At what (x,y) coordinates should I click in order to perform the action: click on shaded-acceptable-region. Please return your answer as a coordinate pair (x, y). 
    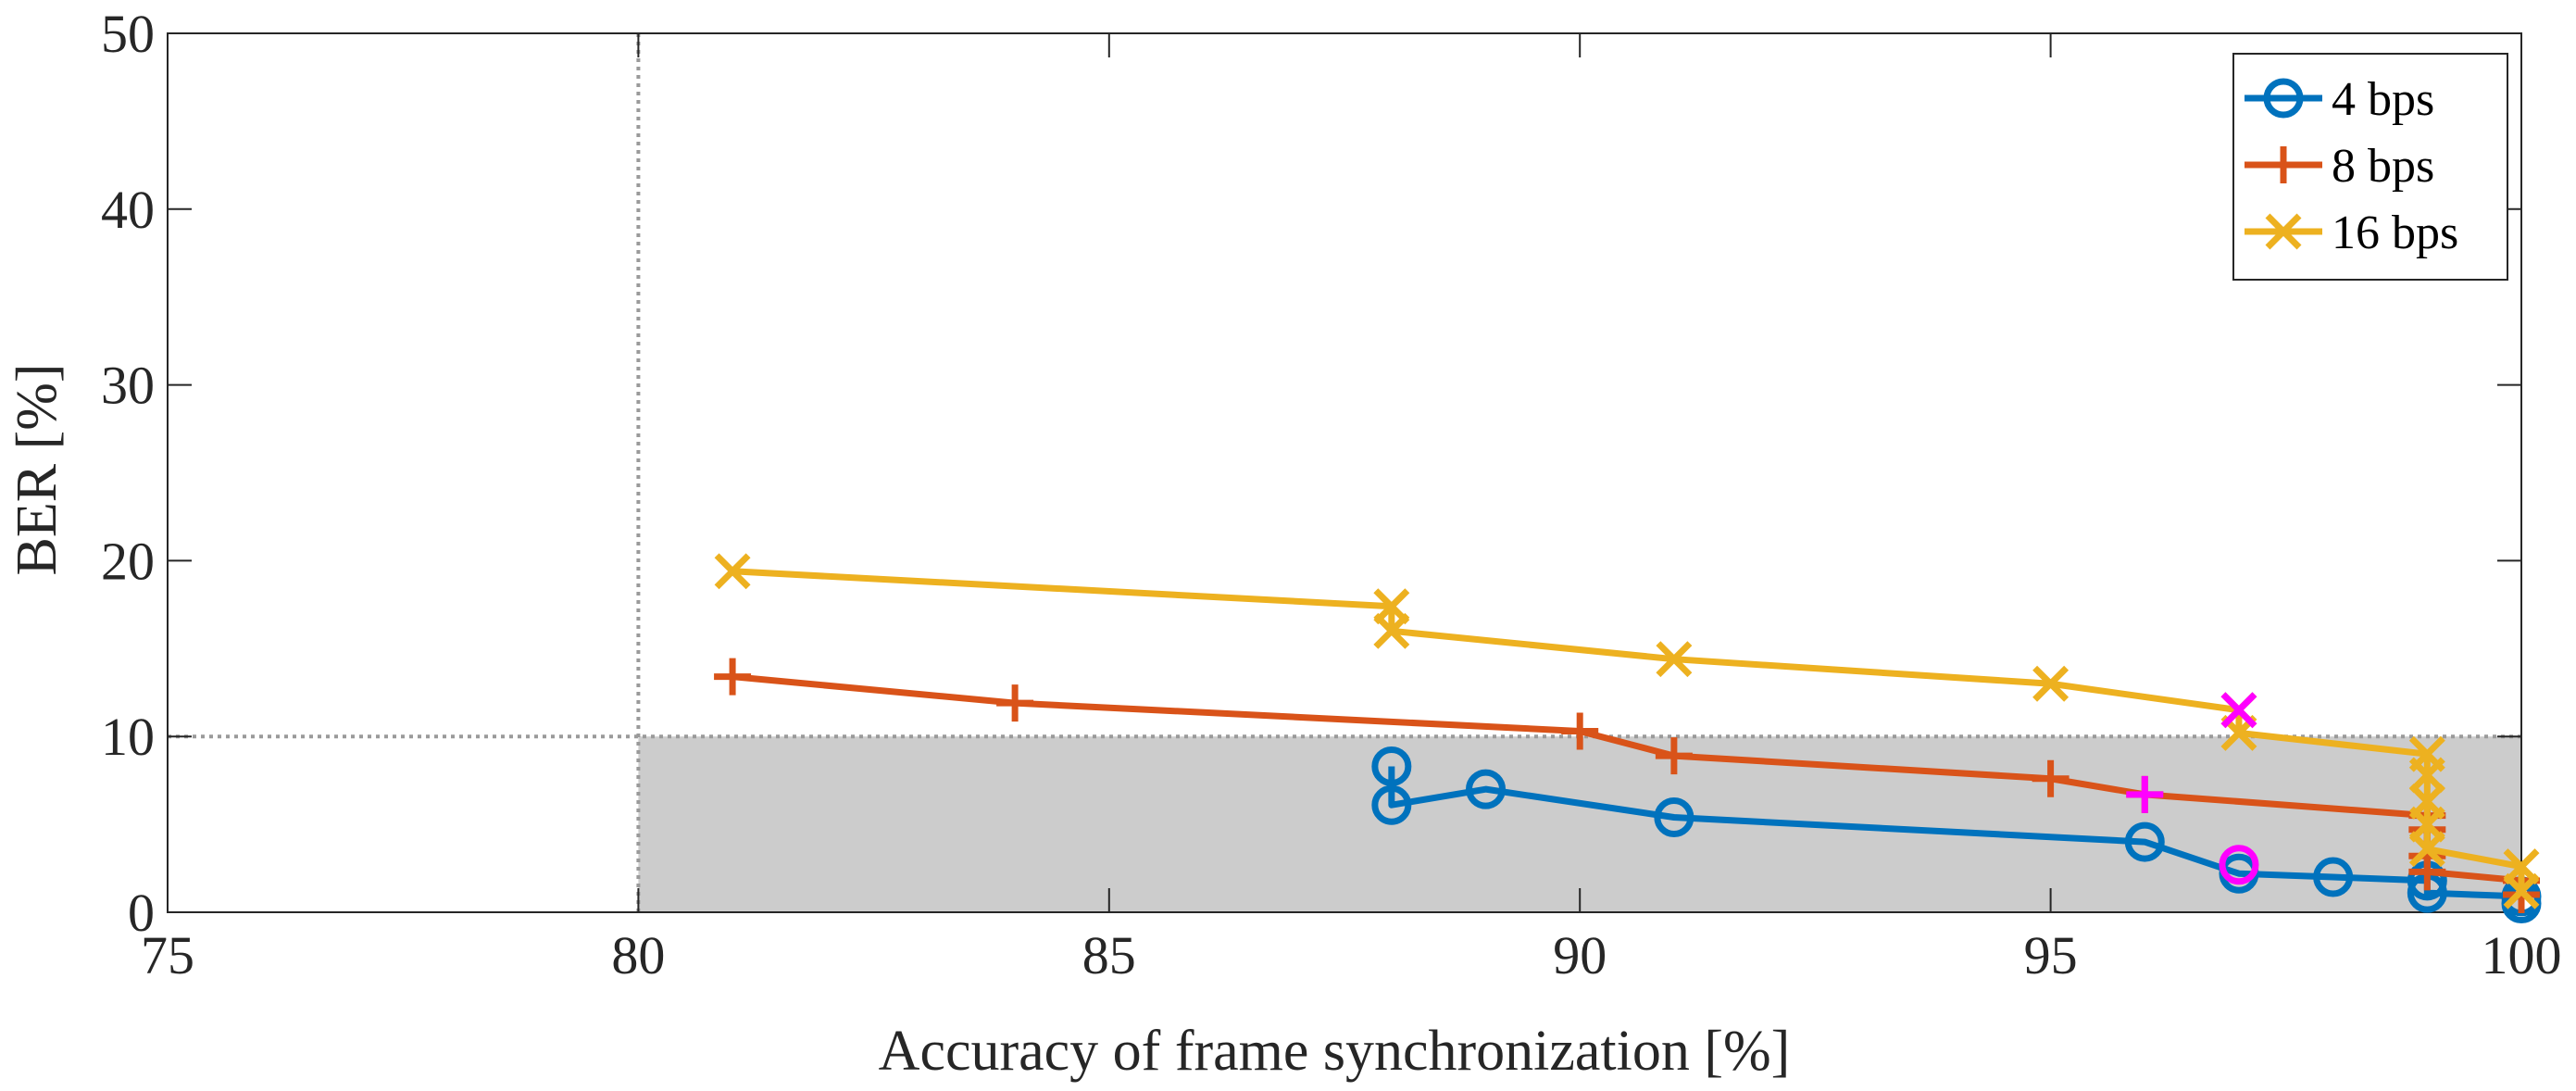
    Looking at the image, I should click on (1580, 824).